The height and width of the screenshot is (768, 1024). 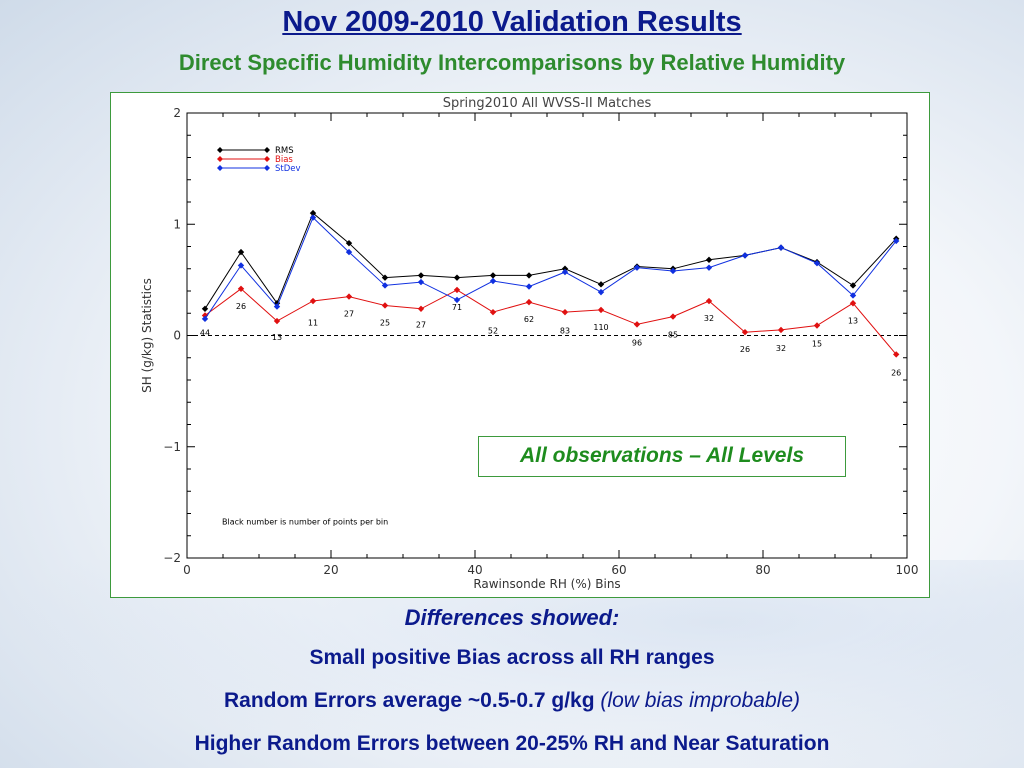 I want to click on legend-label-stdev: StDev, so click(x=288, y=169).